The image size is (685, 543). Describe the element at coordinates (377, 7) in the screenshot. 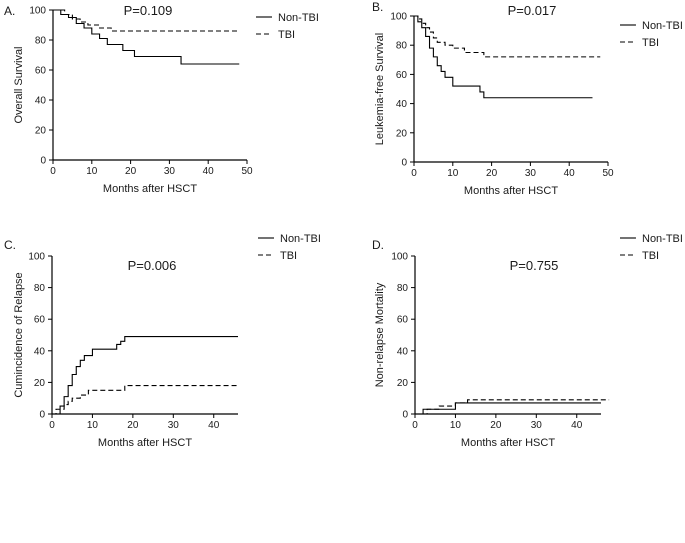

I see `panel-label: B.` at that location.